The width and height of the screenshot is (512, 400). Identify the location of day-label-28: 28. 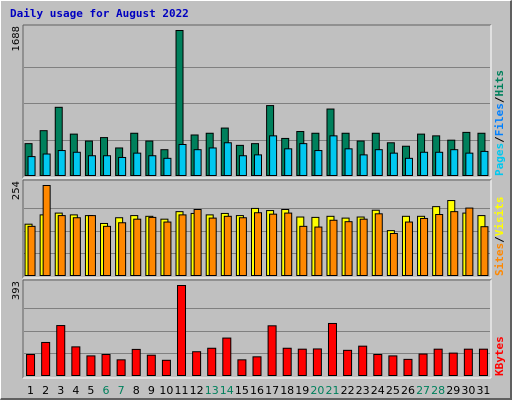
(438, 390).